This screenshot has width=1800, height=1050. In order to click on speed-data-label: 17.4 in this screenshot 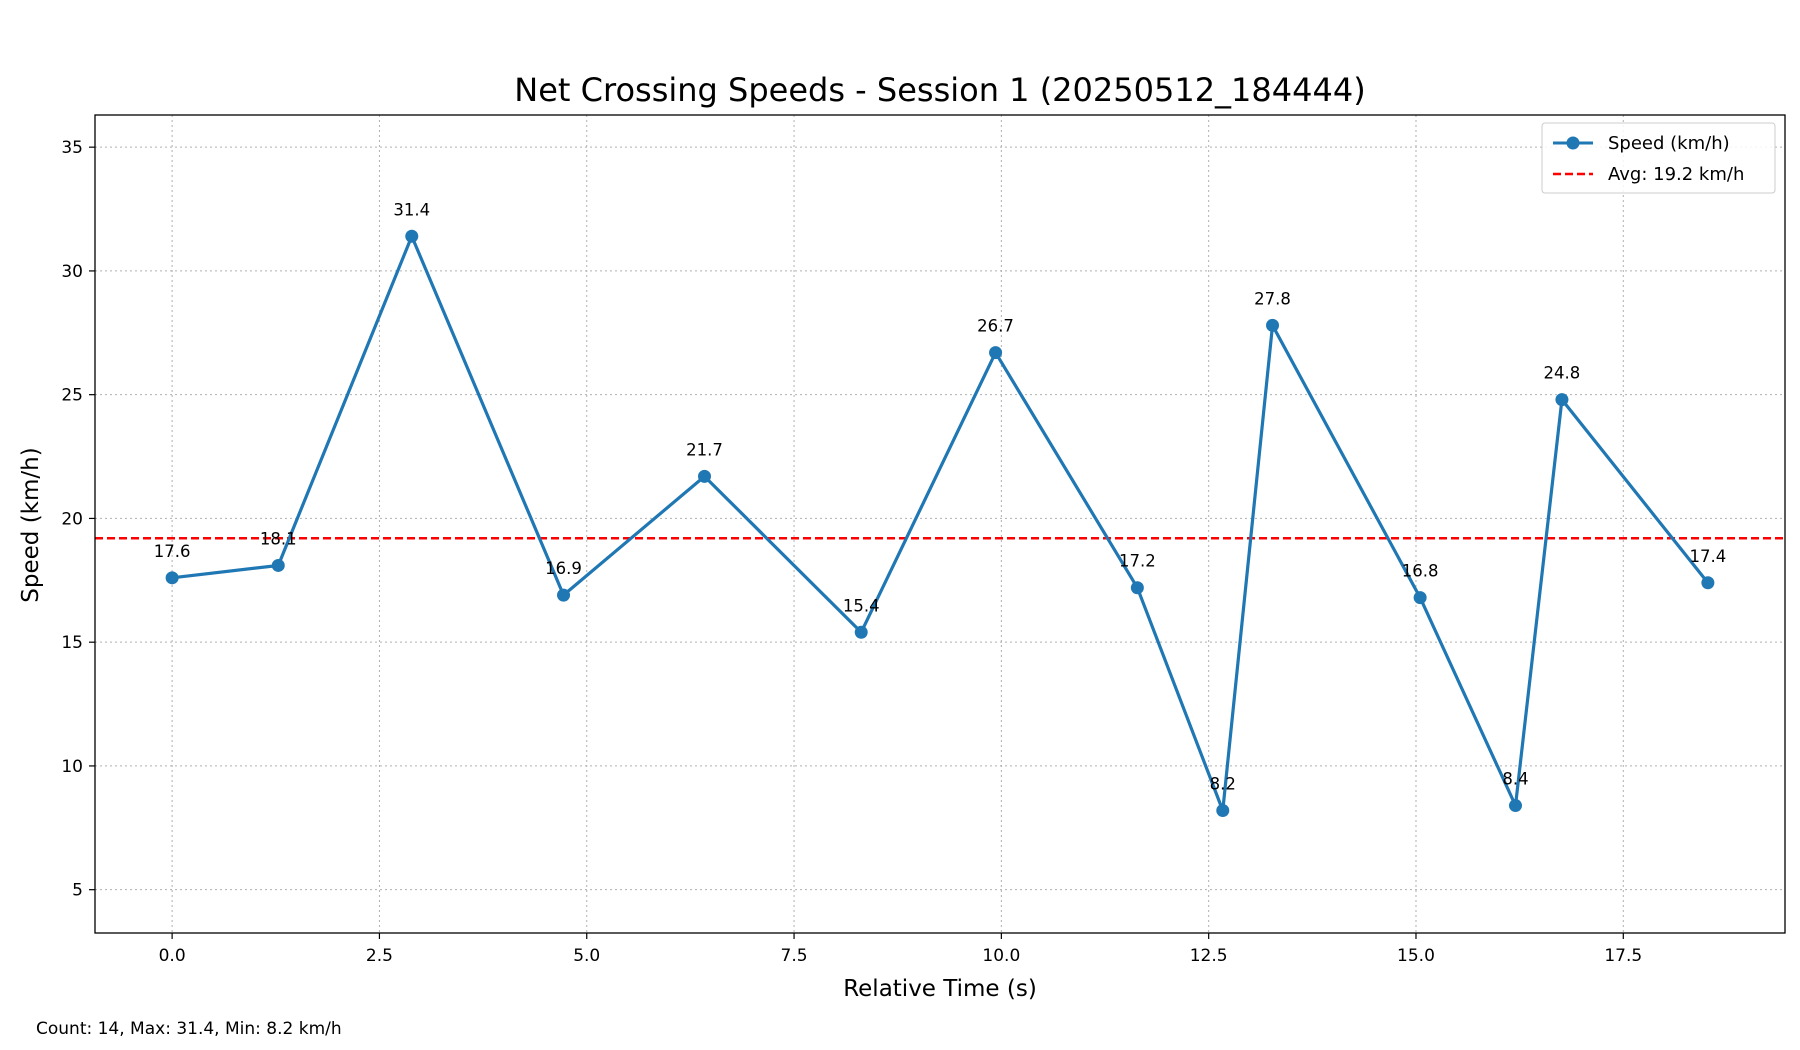, I will do `click(1708, 556)`.